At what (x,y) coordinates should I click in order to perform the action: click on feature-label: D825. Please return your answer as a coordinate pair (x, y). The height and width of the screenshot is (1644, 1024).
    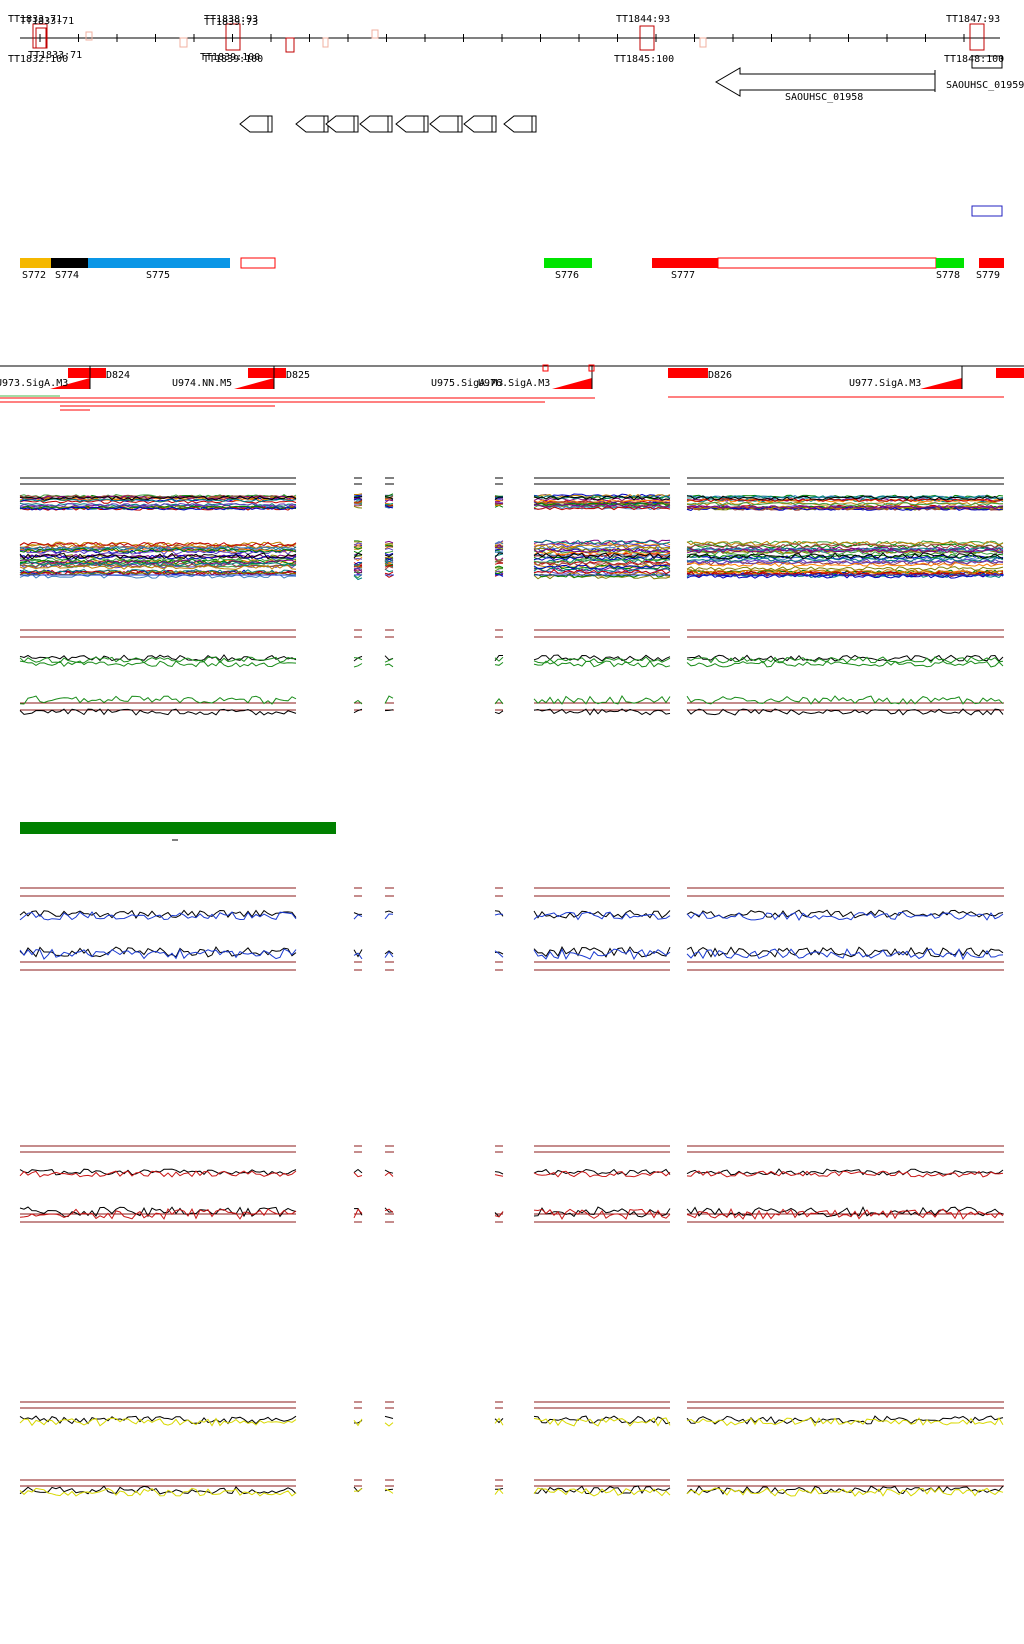
    Looking at the image, I should click on (298, 375).